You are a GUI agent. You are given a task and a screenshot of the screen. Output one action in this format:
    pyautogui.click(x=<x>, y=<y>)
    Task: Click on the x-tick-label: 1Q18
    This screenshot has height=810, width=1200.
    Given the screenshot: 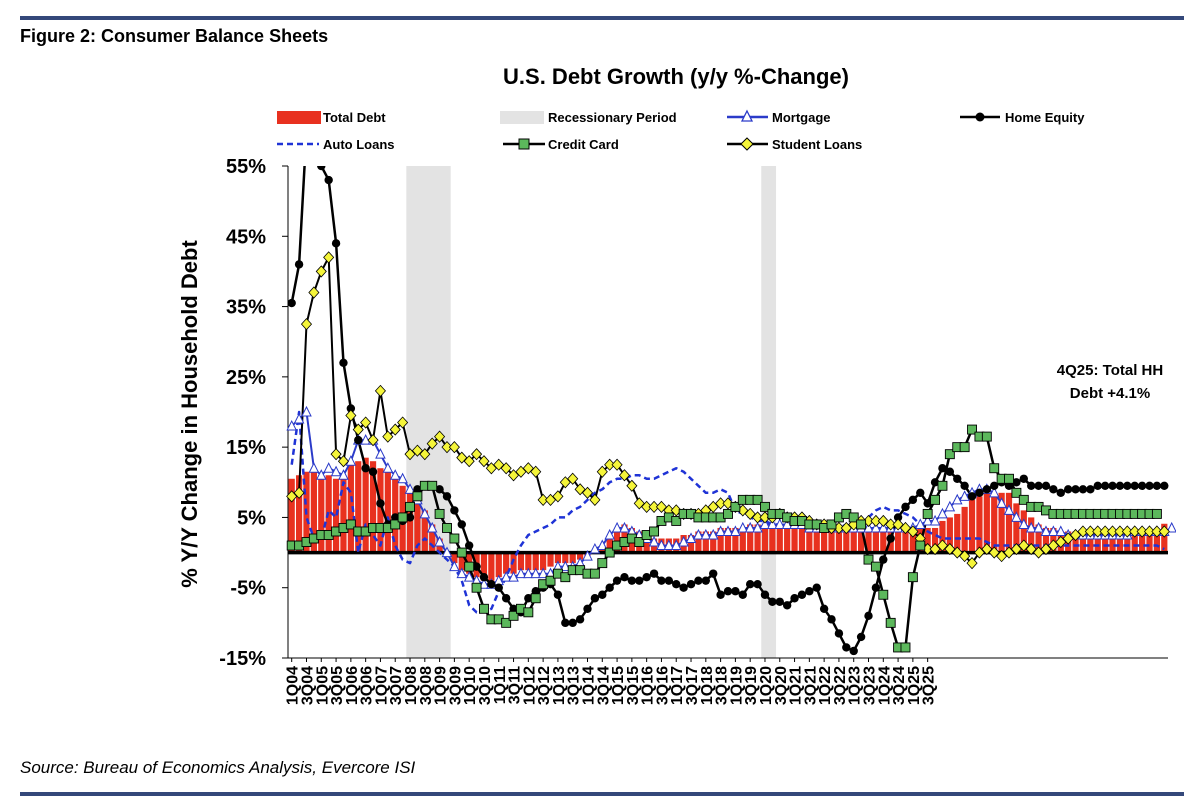 What is the action you would take?
    pyautogui.click(x=707, y=685)
    